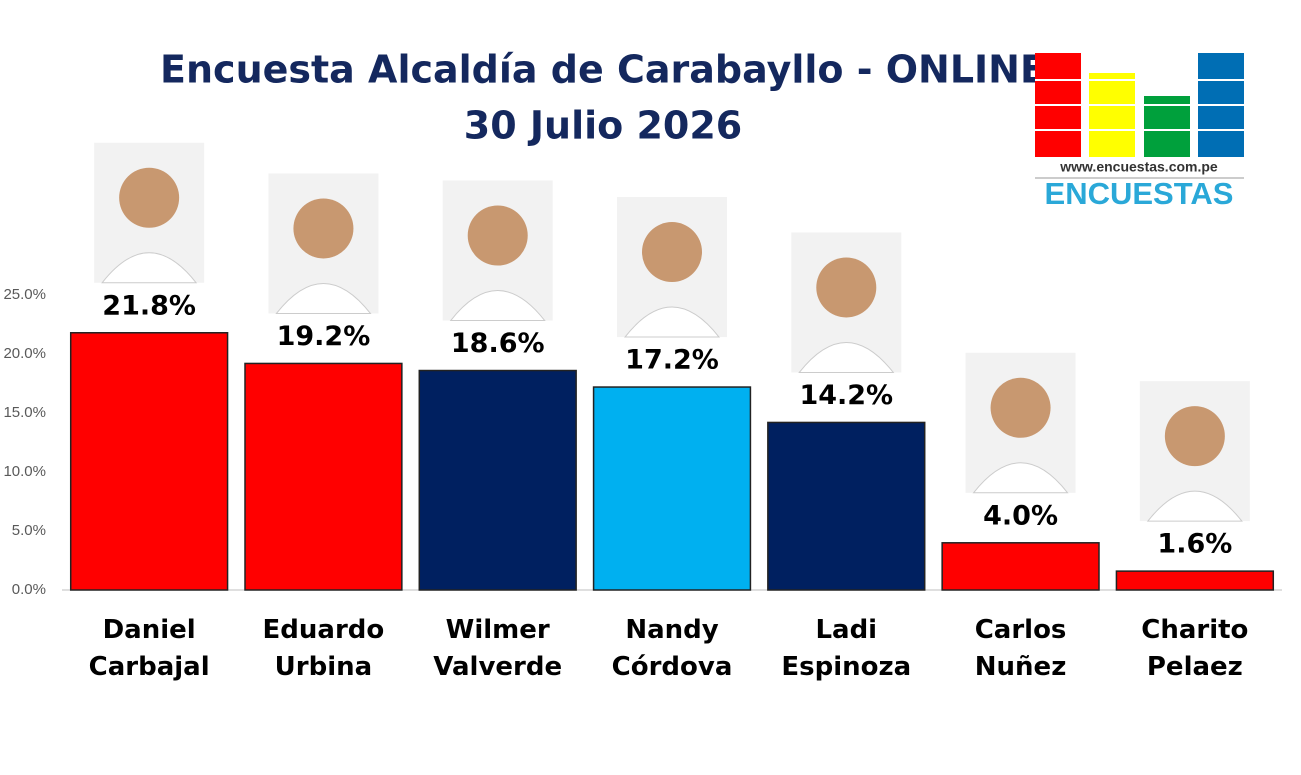 The image size is (1301, 775). I want to click on value-label: 17.2%, so click(672, 360).